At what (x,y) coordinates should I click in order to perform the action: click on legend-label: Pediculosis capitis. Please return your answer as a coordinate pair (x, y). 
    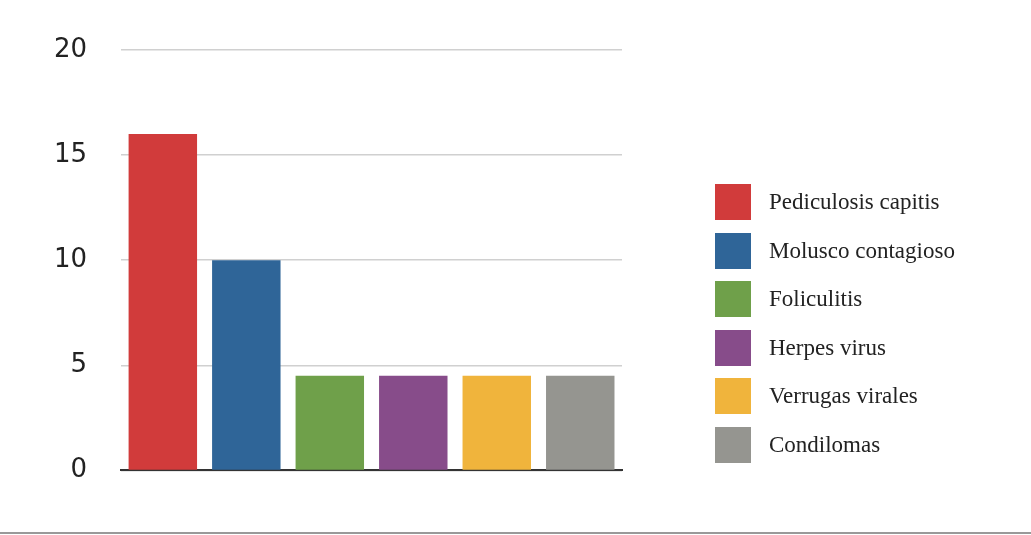
    Looking at the image, I should click on (854, 202).